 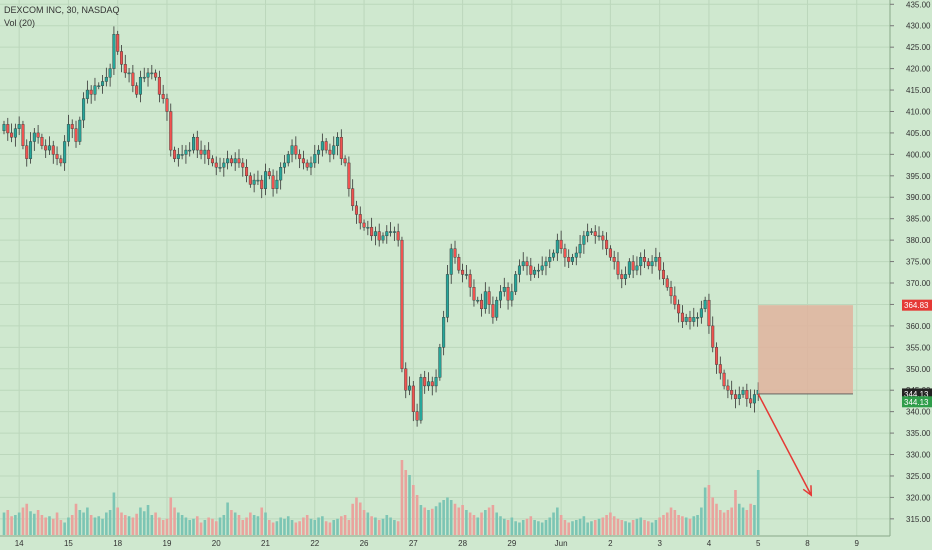 I want to click on price-tick-label: 315.00, so click(x=918, y=519).